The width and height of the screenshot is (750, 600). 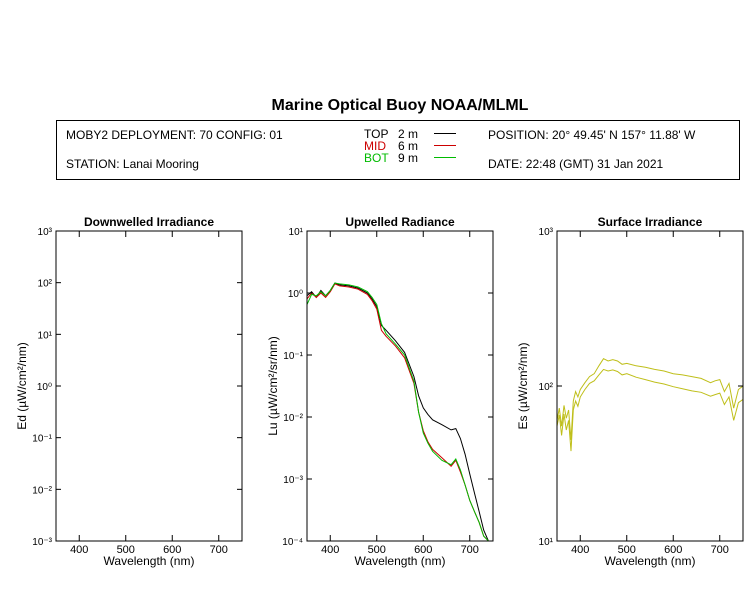 What do you see at coordinates (650, 222) in the screenshot?
I see `chart-title: Surface Irradiance` at bounding box center [650, 222].